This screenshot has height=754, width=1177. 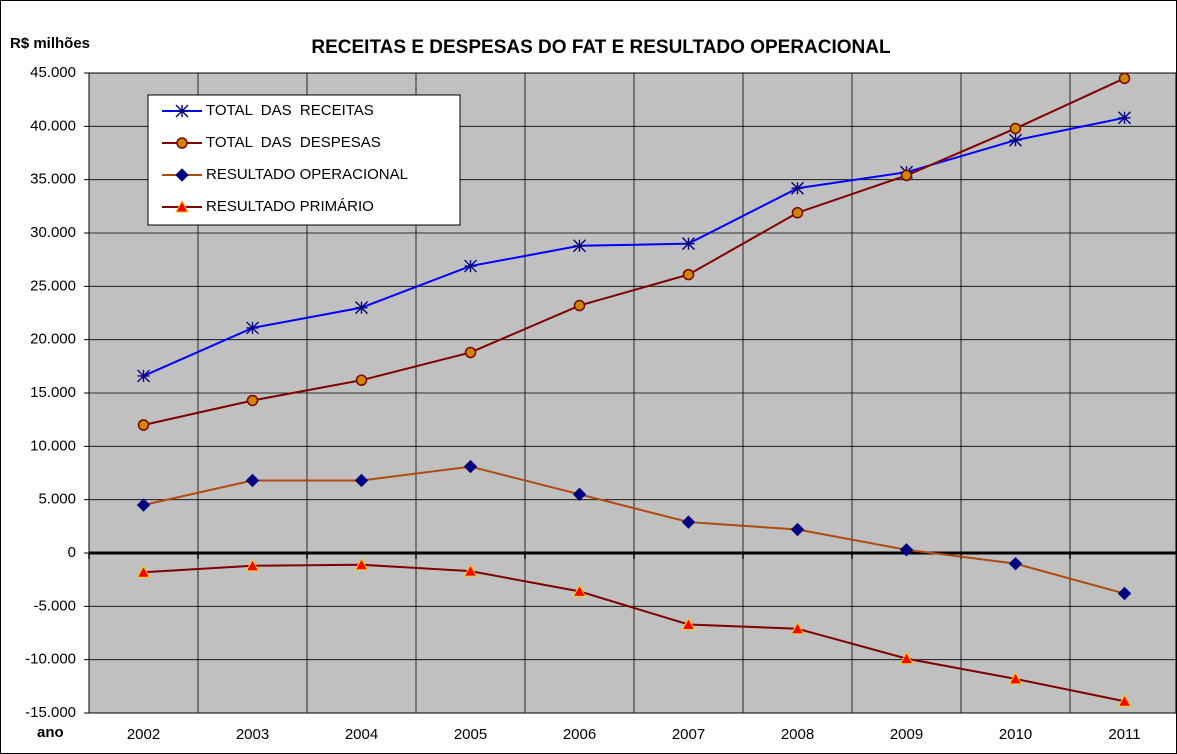 What do you see at coordinates (53, 72) in the screenshot?
I see `y-tick-label: 45.000` at bounding box center [53, 72].